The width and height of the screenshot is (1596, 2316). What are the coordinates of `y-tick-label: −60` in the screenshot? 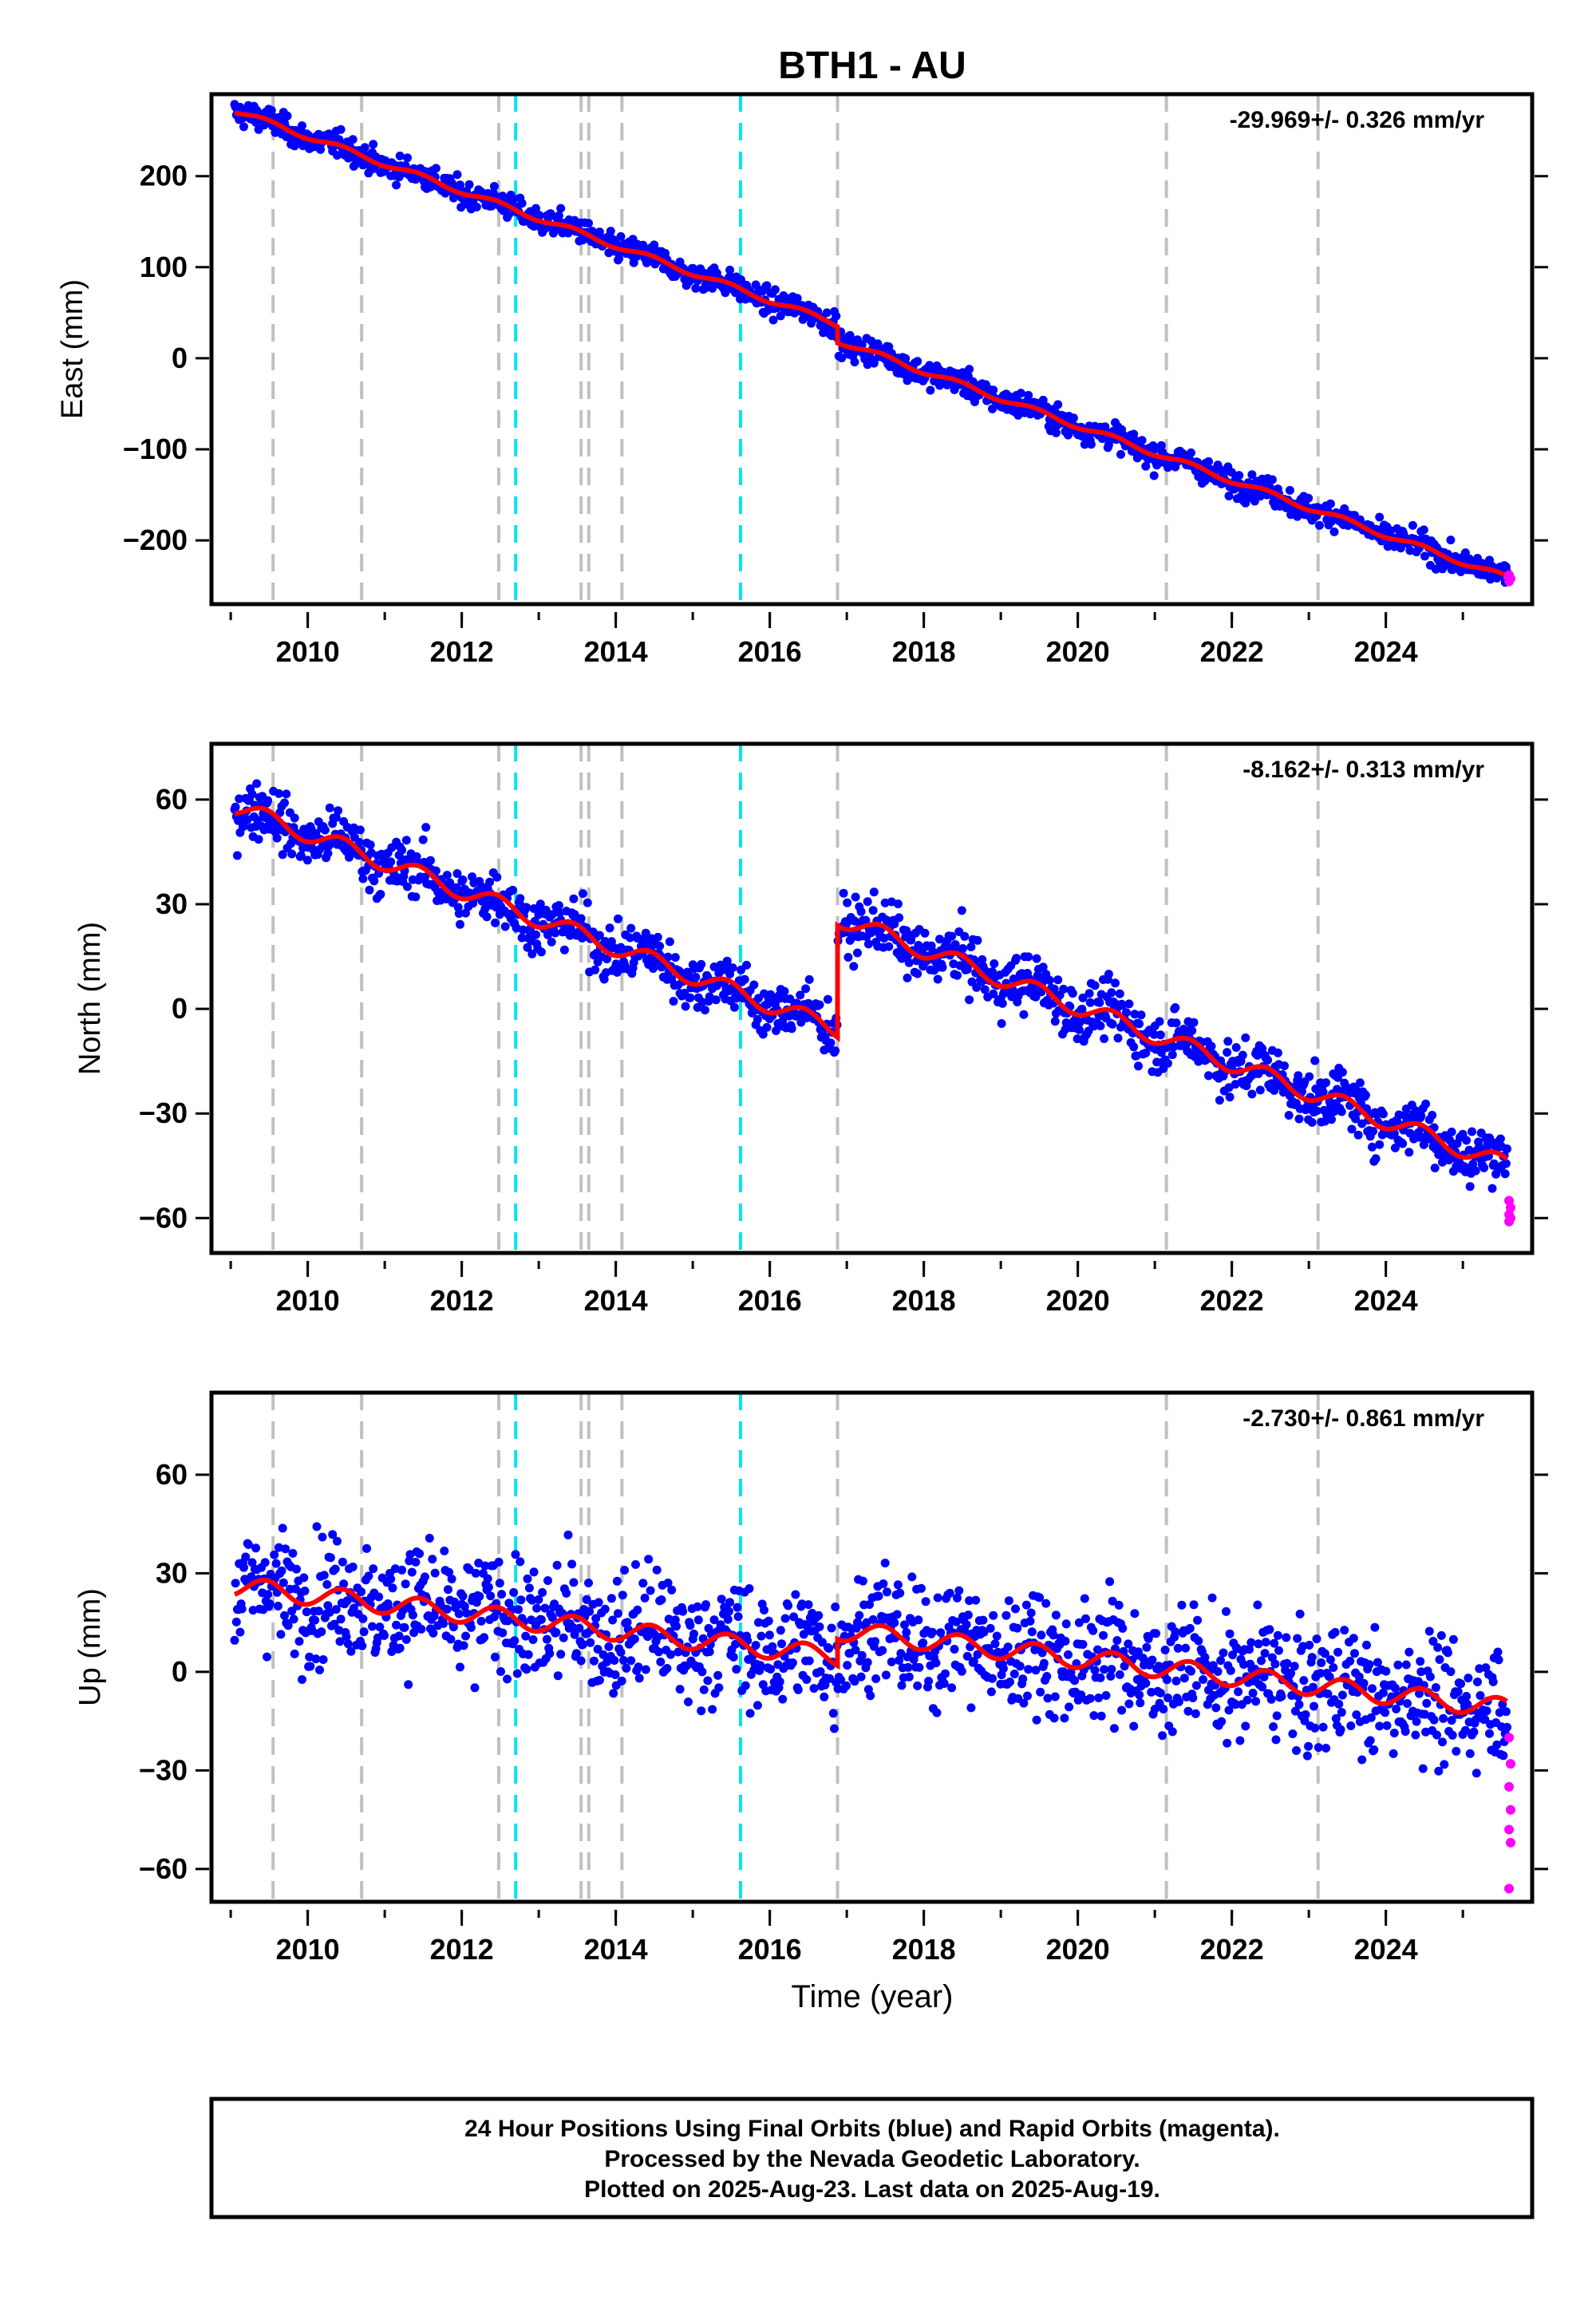 It's located at (163, 1869).